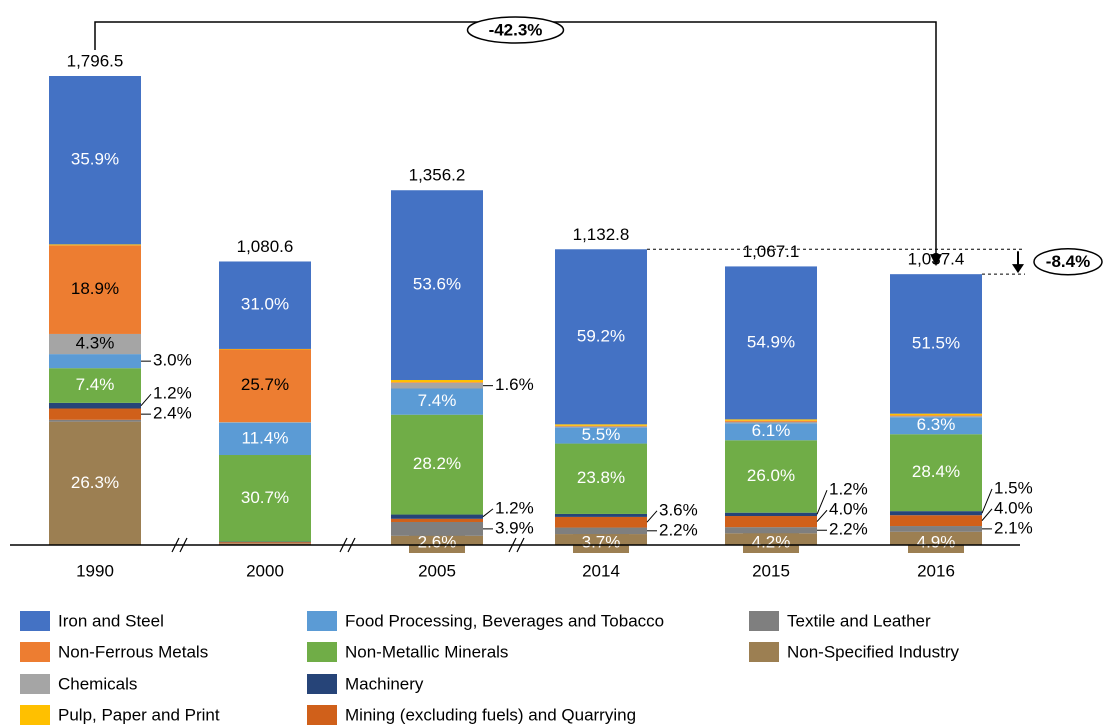  What do you see at coordinates (437, 570) in the screenshot?
I see `x-tick-label: 2005` at bounding box center [437, 570].